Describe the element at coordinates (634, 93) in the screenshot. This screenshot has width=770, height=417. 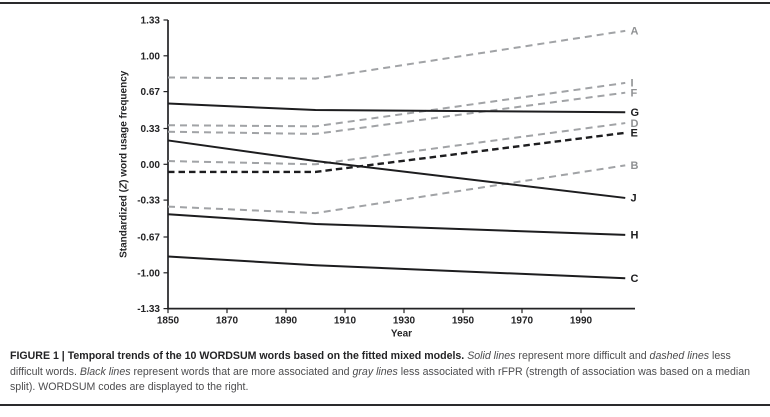
I see `series-label-F: F` at that location.